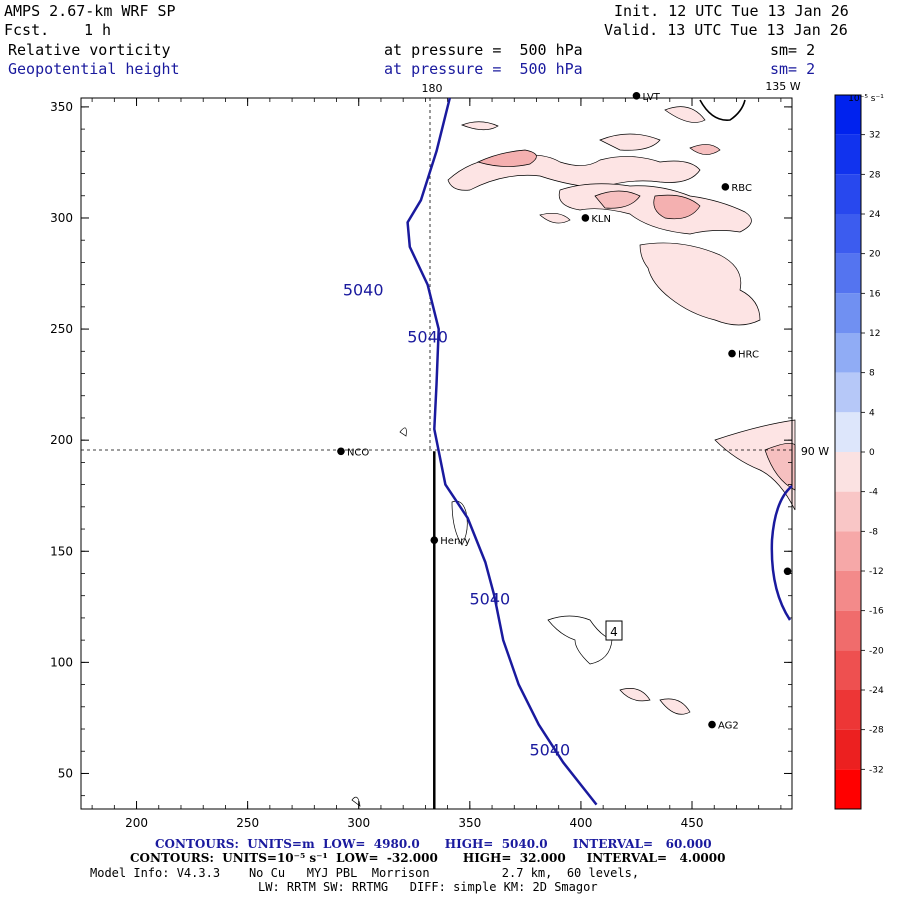  I want to click on model-title: AMPS 2.67-km WRF SP, so click(90, 11).